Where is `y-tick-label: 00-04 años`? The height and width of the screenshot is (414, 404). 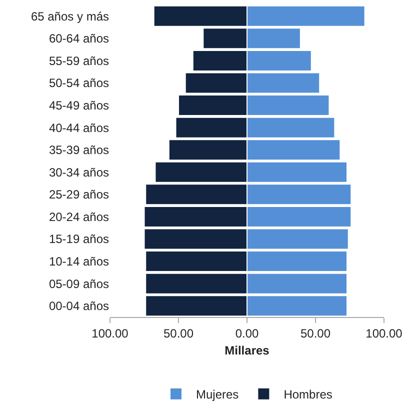
y-tick-label: 00-04 años is located at coordinates (78, 306).